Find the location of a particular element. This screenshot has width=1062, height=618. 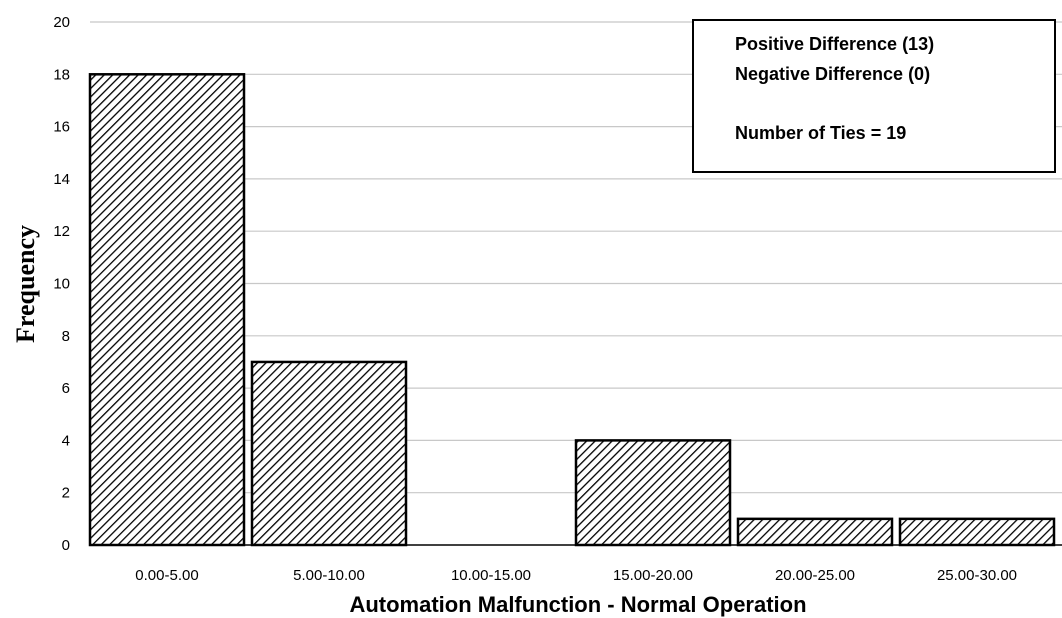

annotation-line-positive: Positive Difference (13) is located at coordinates (834, 44).